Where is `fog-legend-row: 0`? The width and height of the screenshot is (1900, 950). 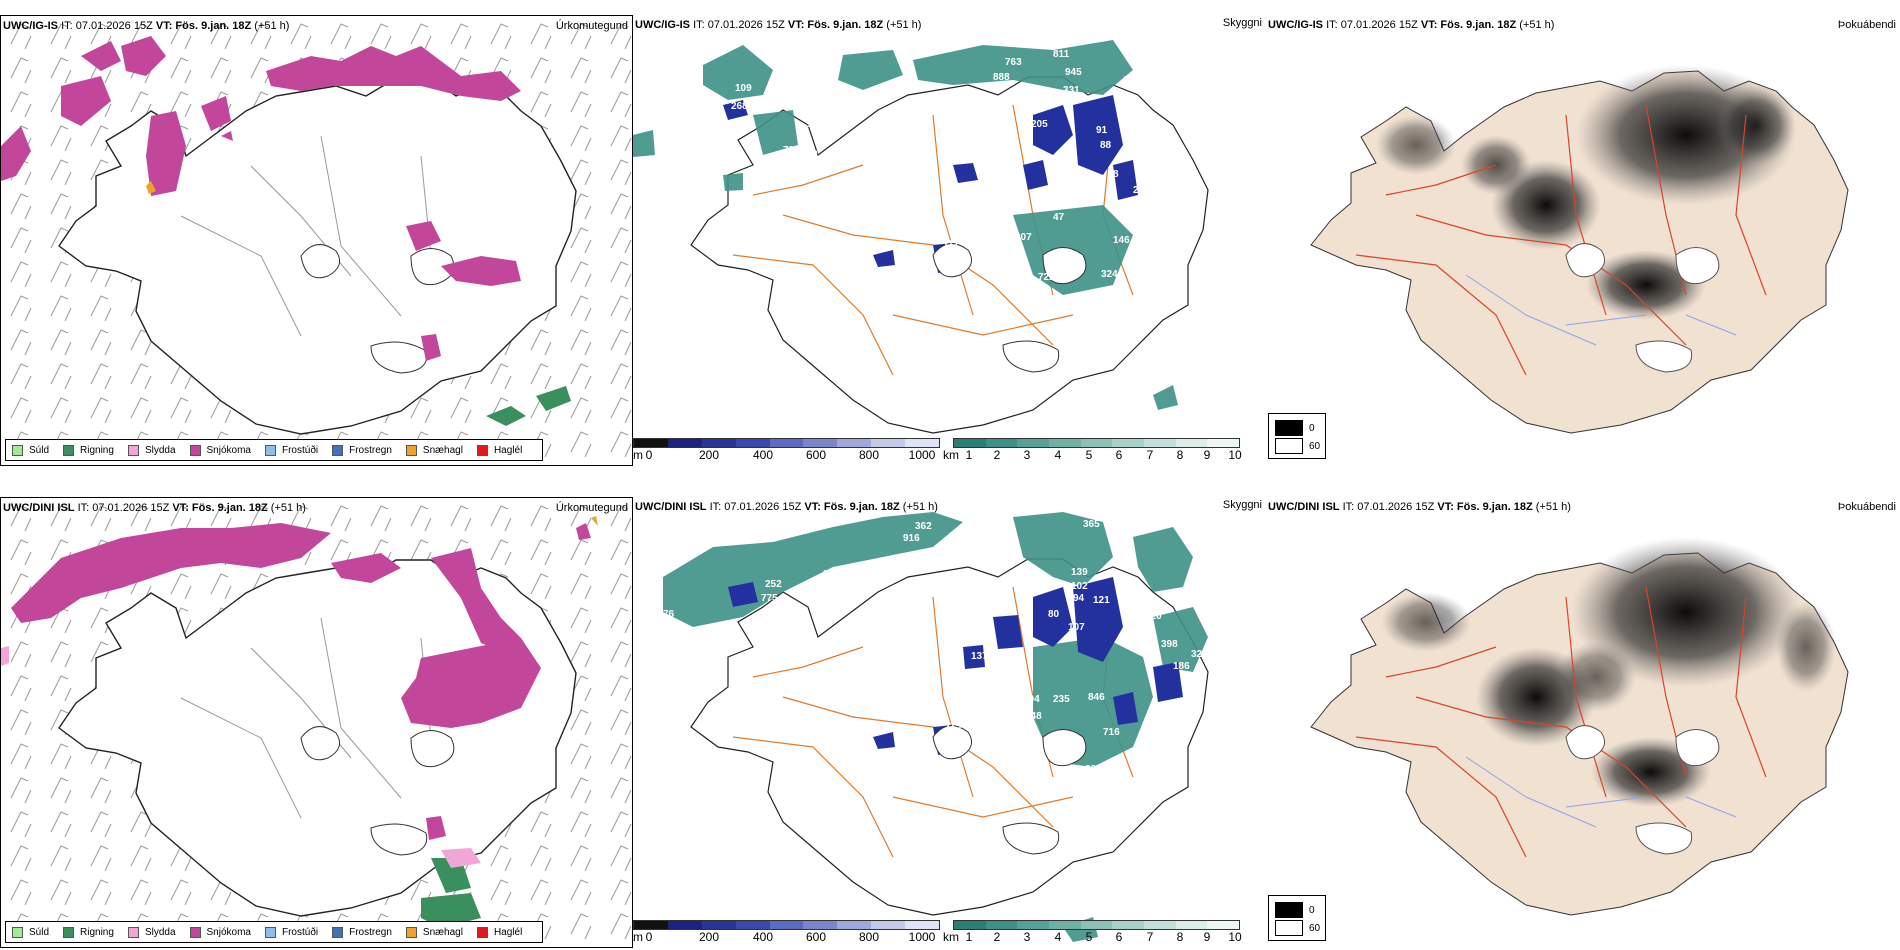
fog-legend-row: 0 is located at coordinates (1295, 428).